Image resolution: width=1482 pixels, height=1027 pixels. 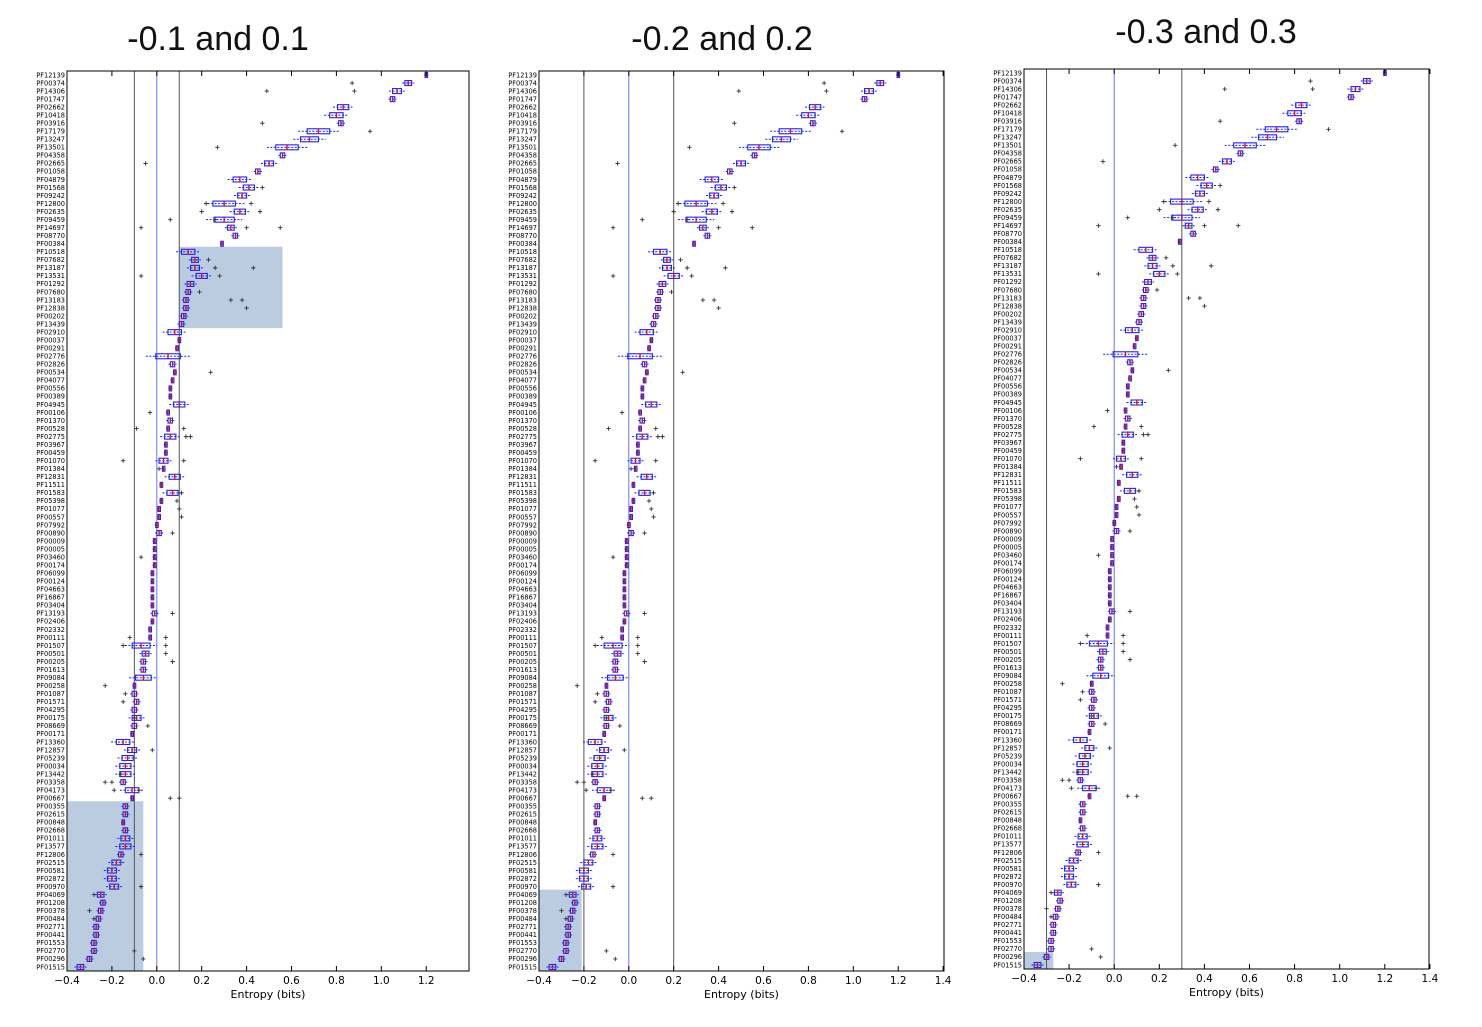 What do you see at coordinates (50, 220) in the screenshot?
I see `category-label: PF09459` at bounding box center [50, 220].